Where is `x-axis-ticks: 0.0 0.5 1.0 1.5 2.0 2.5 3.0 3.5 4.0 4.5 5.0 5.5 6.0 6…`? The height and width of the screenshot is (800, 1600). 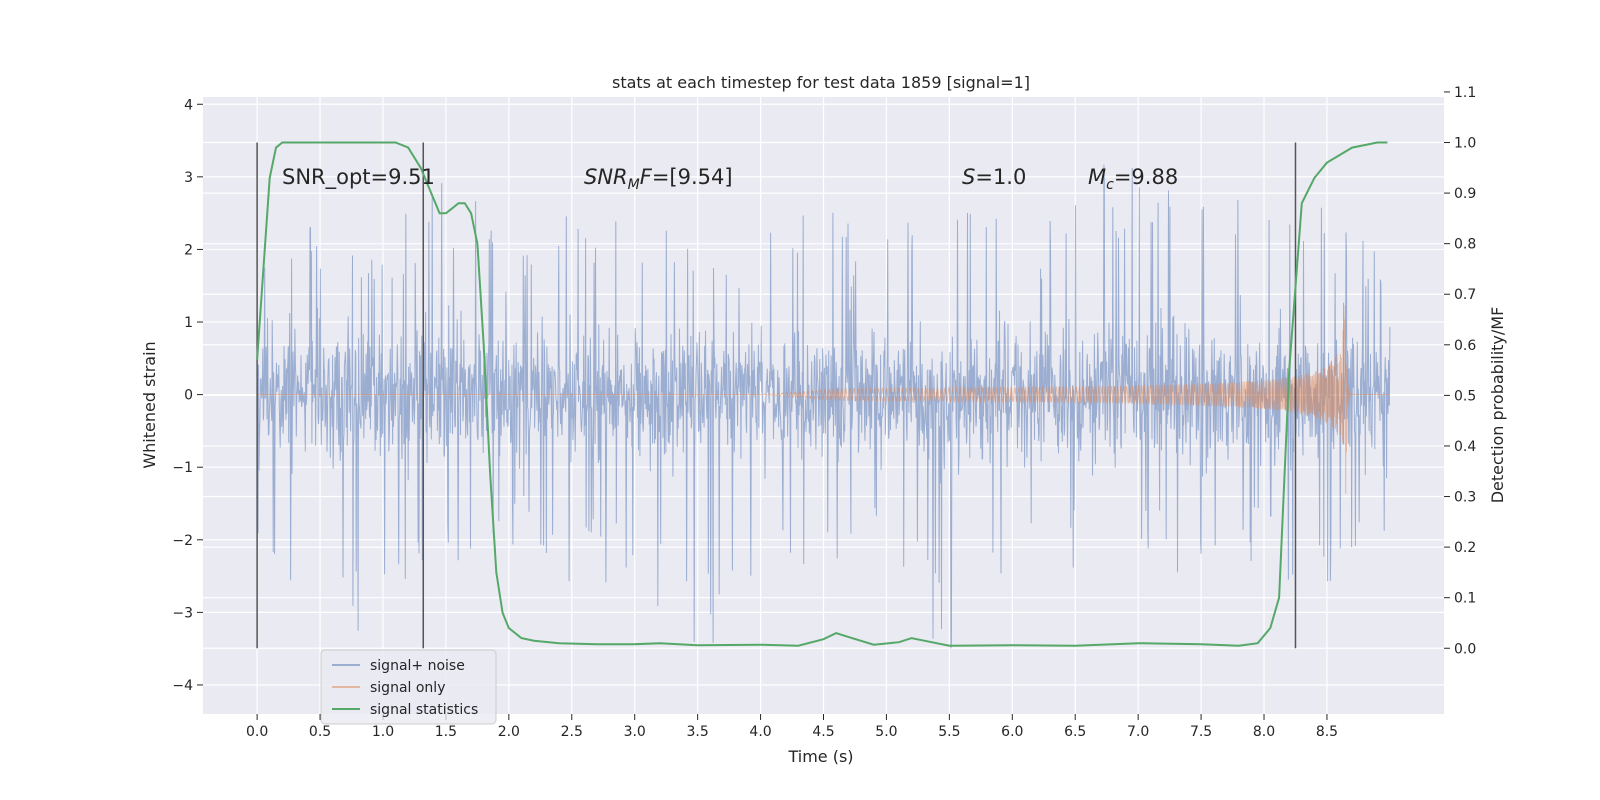 x-axis-ticks: 0.0 0.5 1.0 1.5 2.0 2.5 3.0 3.5 4.0 4.5 5.0 5.5 6.0 6… is located at coordinates (792, 727).